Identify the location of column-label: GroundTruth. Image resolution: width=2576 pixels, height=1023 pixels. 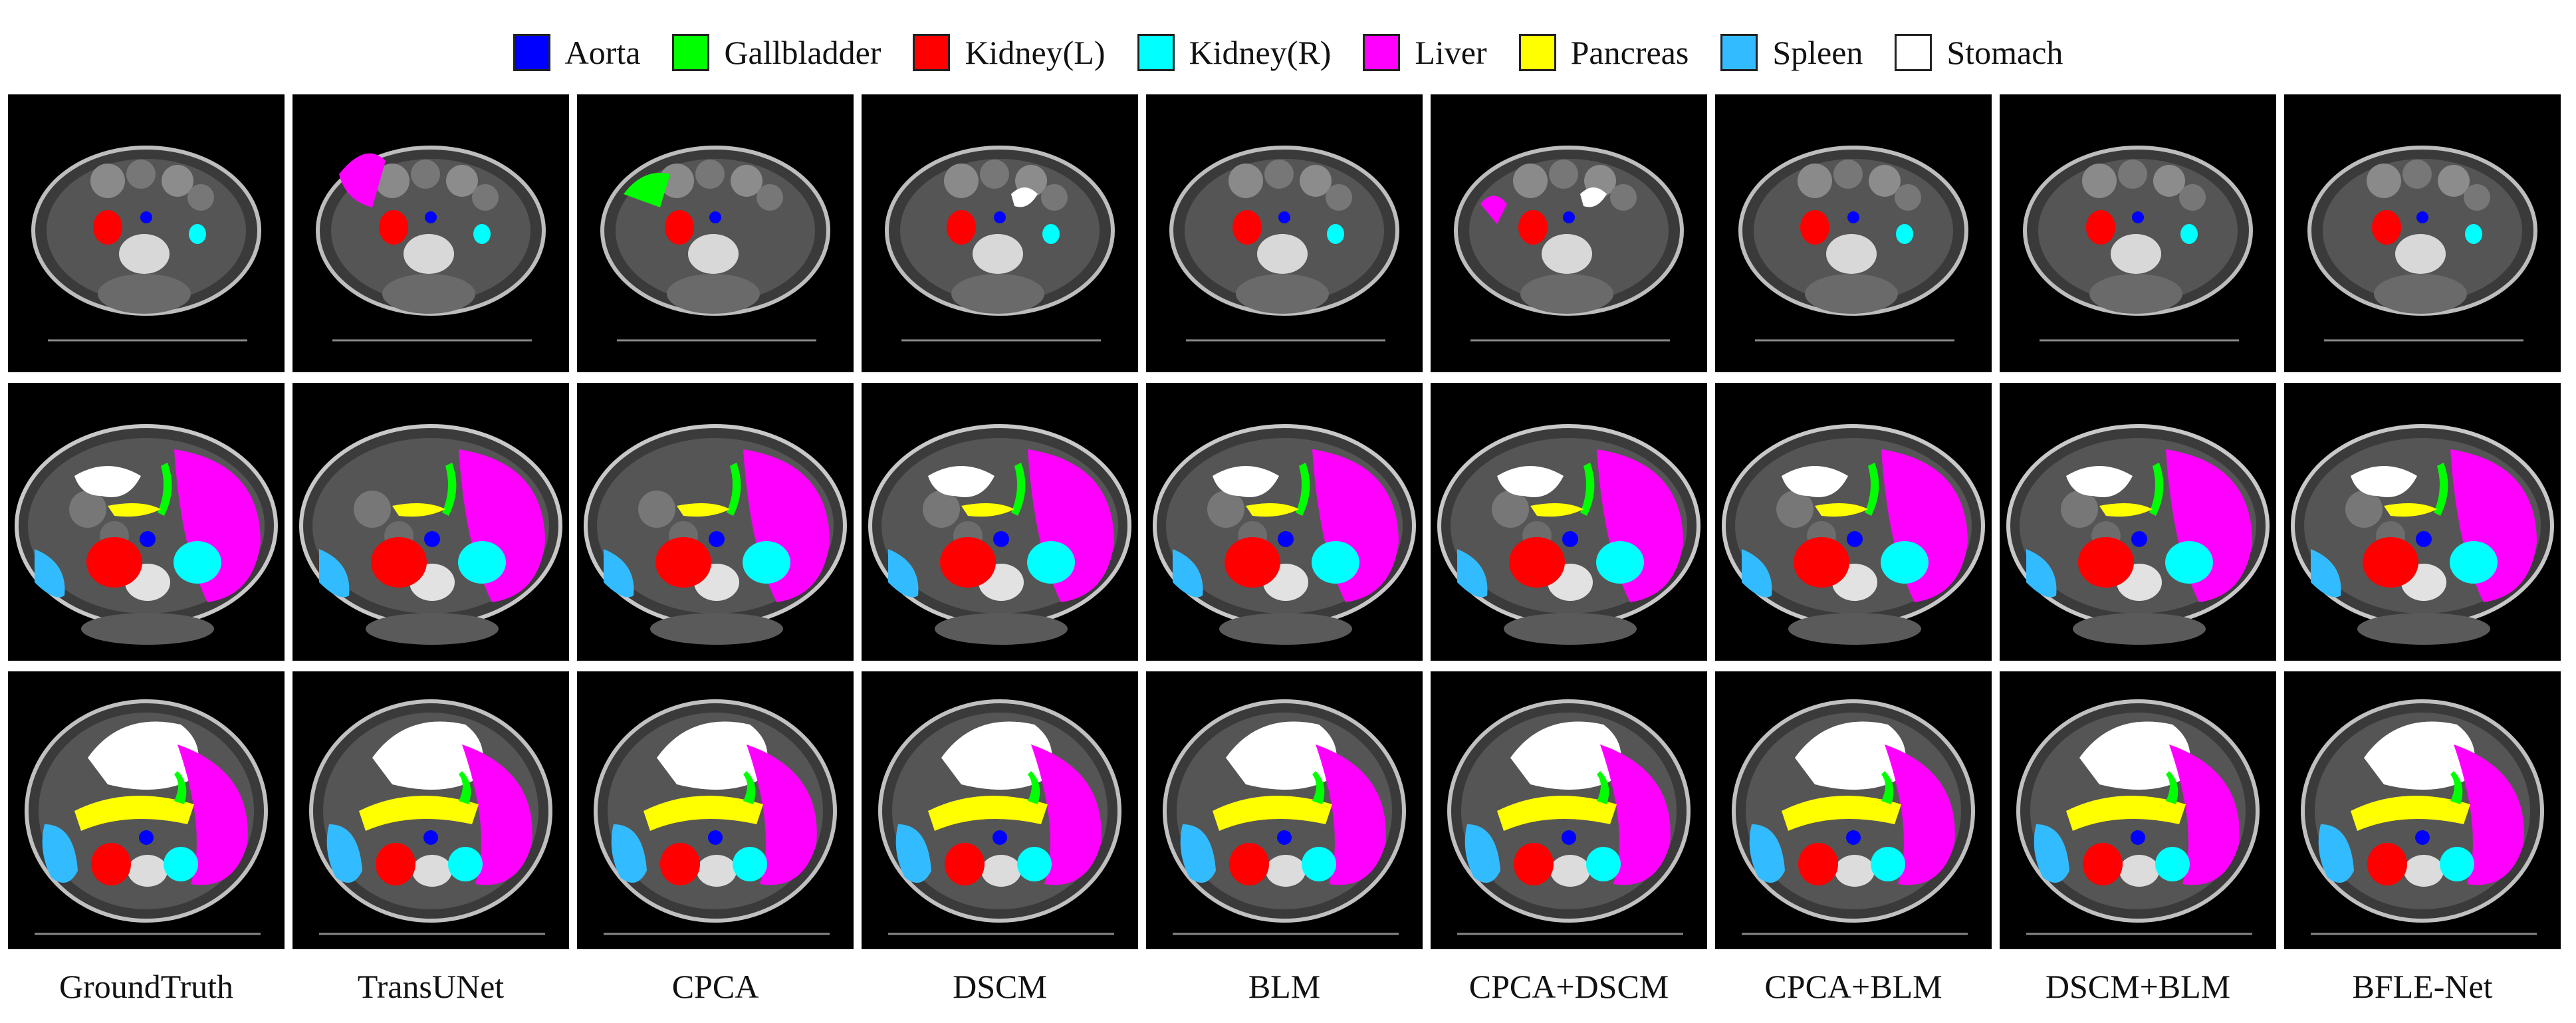
(146, 986).